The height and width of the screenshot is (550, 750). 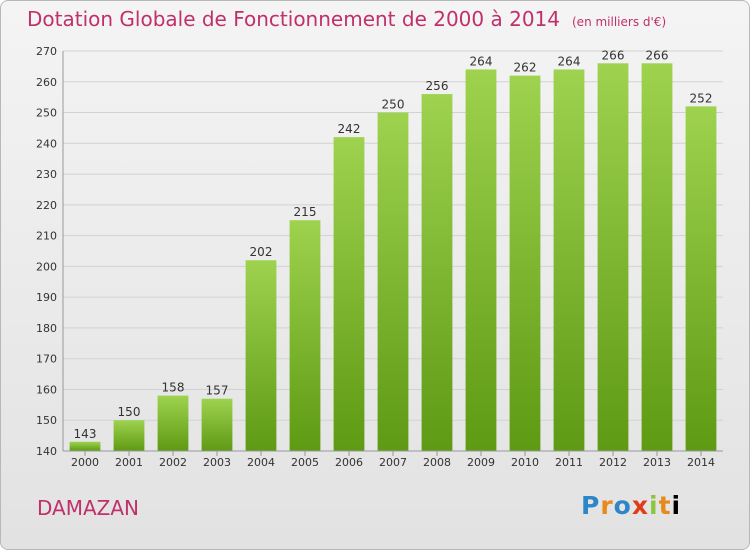 I want to click on x-tick-label: 2006, so click(x=349, y=462).